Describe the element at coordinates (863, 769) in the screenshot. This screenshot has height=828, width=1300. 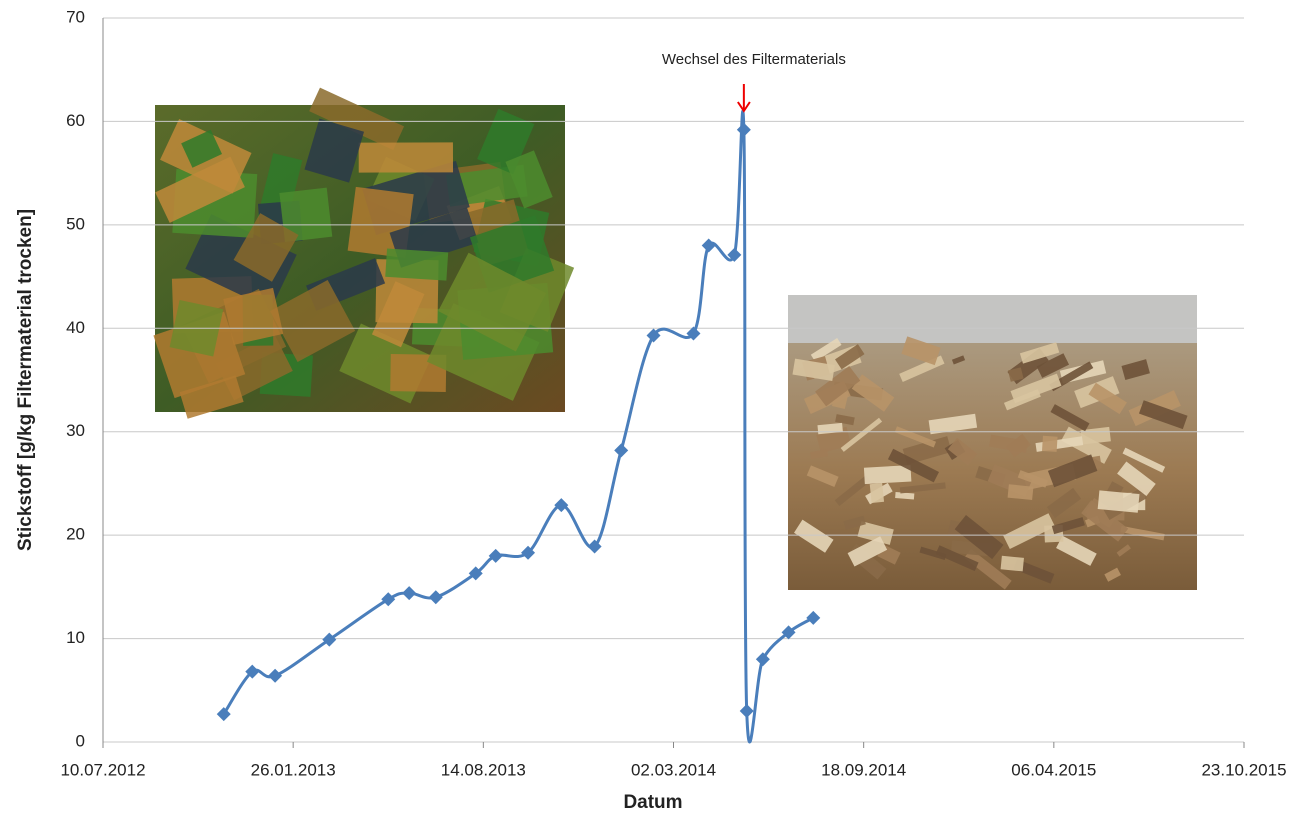
I see `x-tick-label: 18.09.2014` at that location.